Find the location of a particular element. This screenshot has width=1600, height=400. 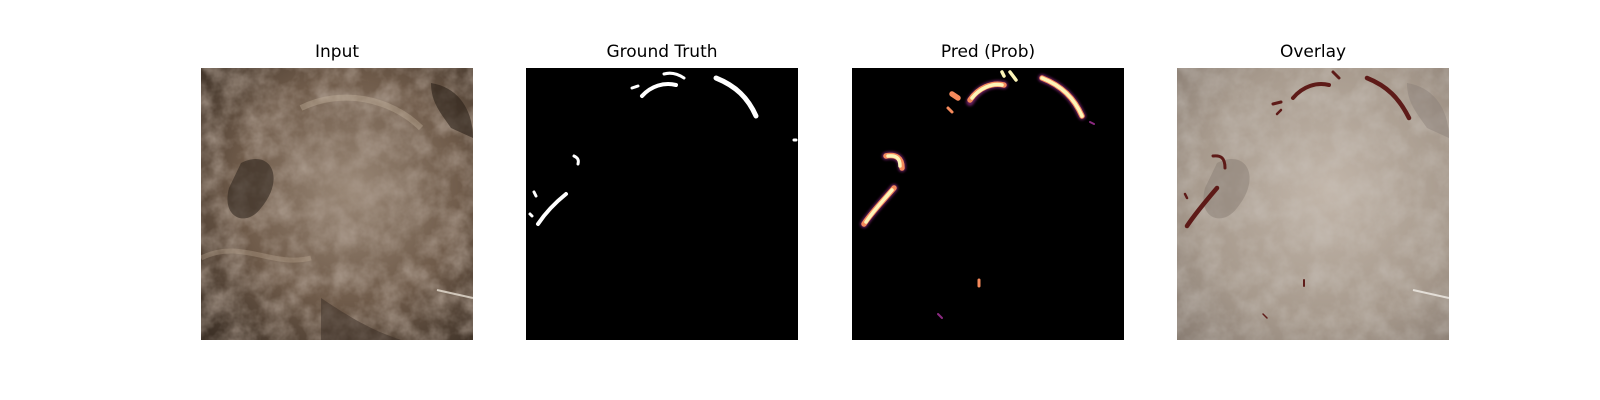

panel-title-overlay: Overlay is located at coordinates (1313, 52).